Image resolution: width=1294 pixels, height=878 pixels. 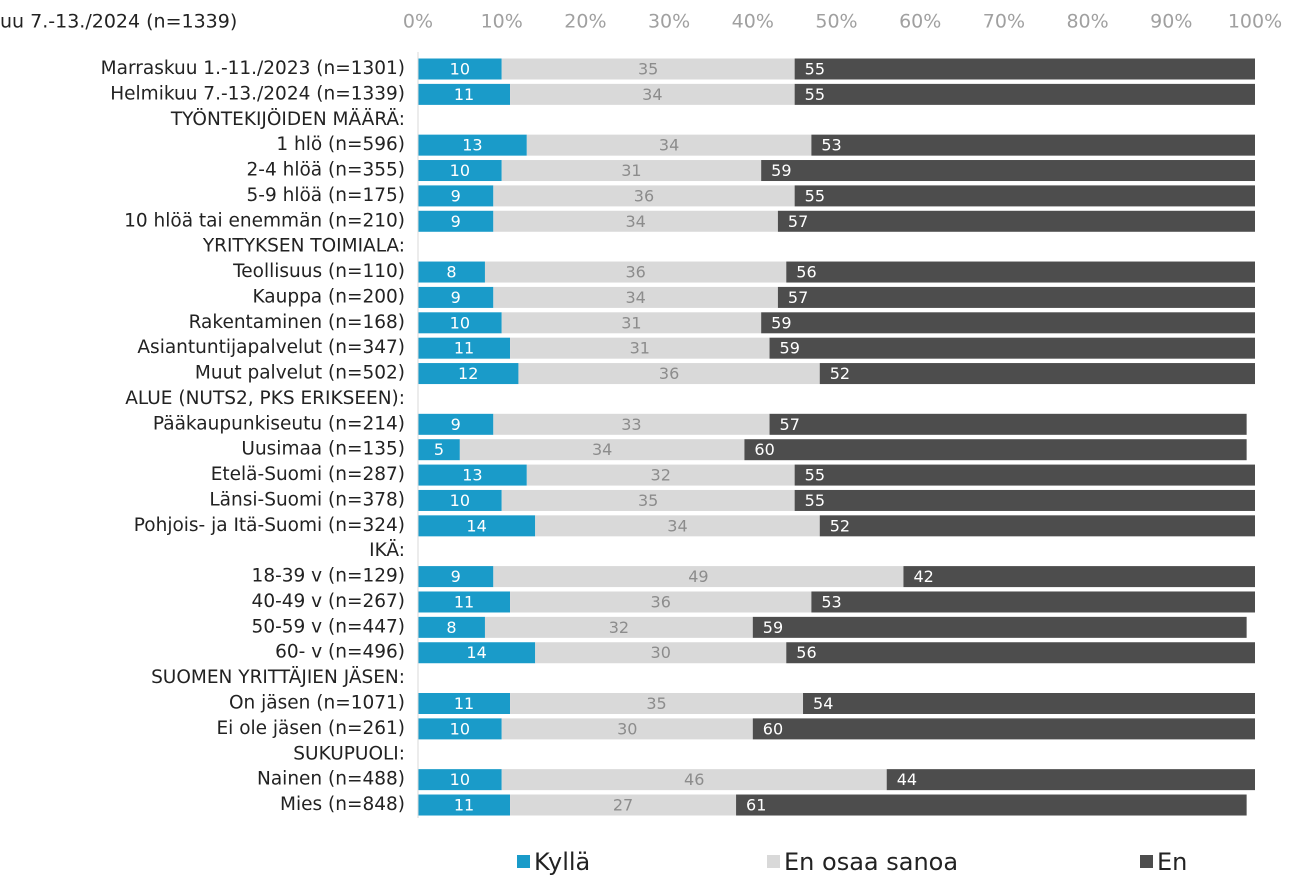 What do you see at coordinates (300, 373) in the screenshot?
I see `y-tick-label: Muut palvelut (n=502)` at bounding box center [300, 373].